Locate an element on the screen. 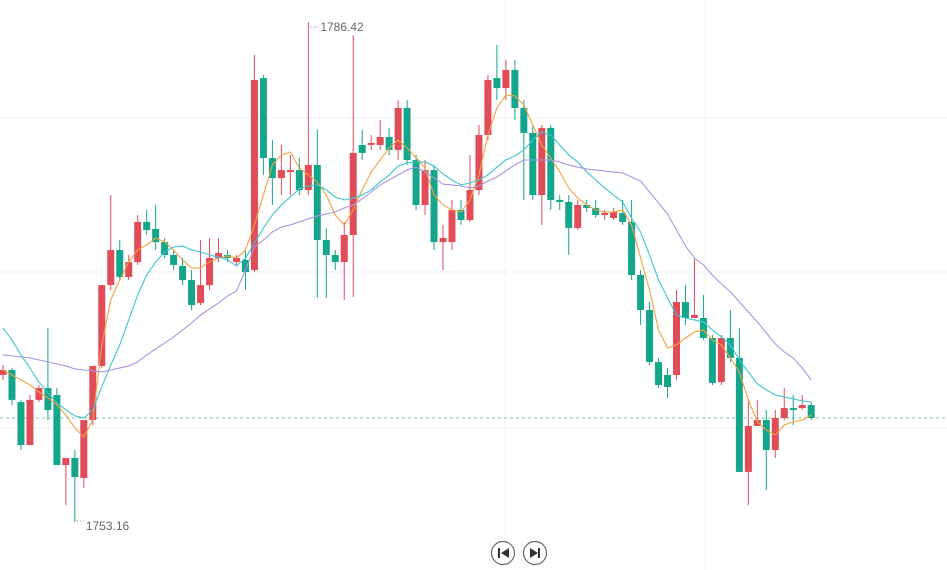 The width and height of the screenshot is (947, 570). prev-button is located at coordinates (503, 553).